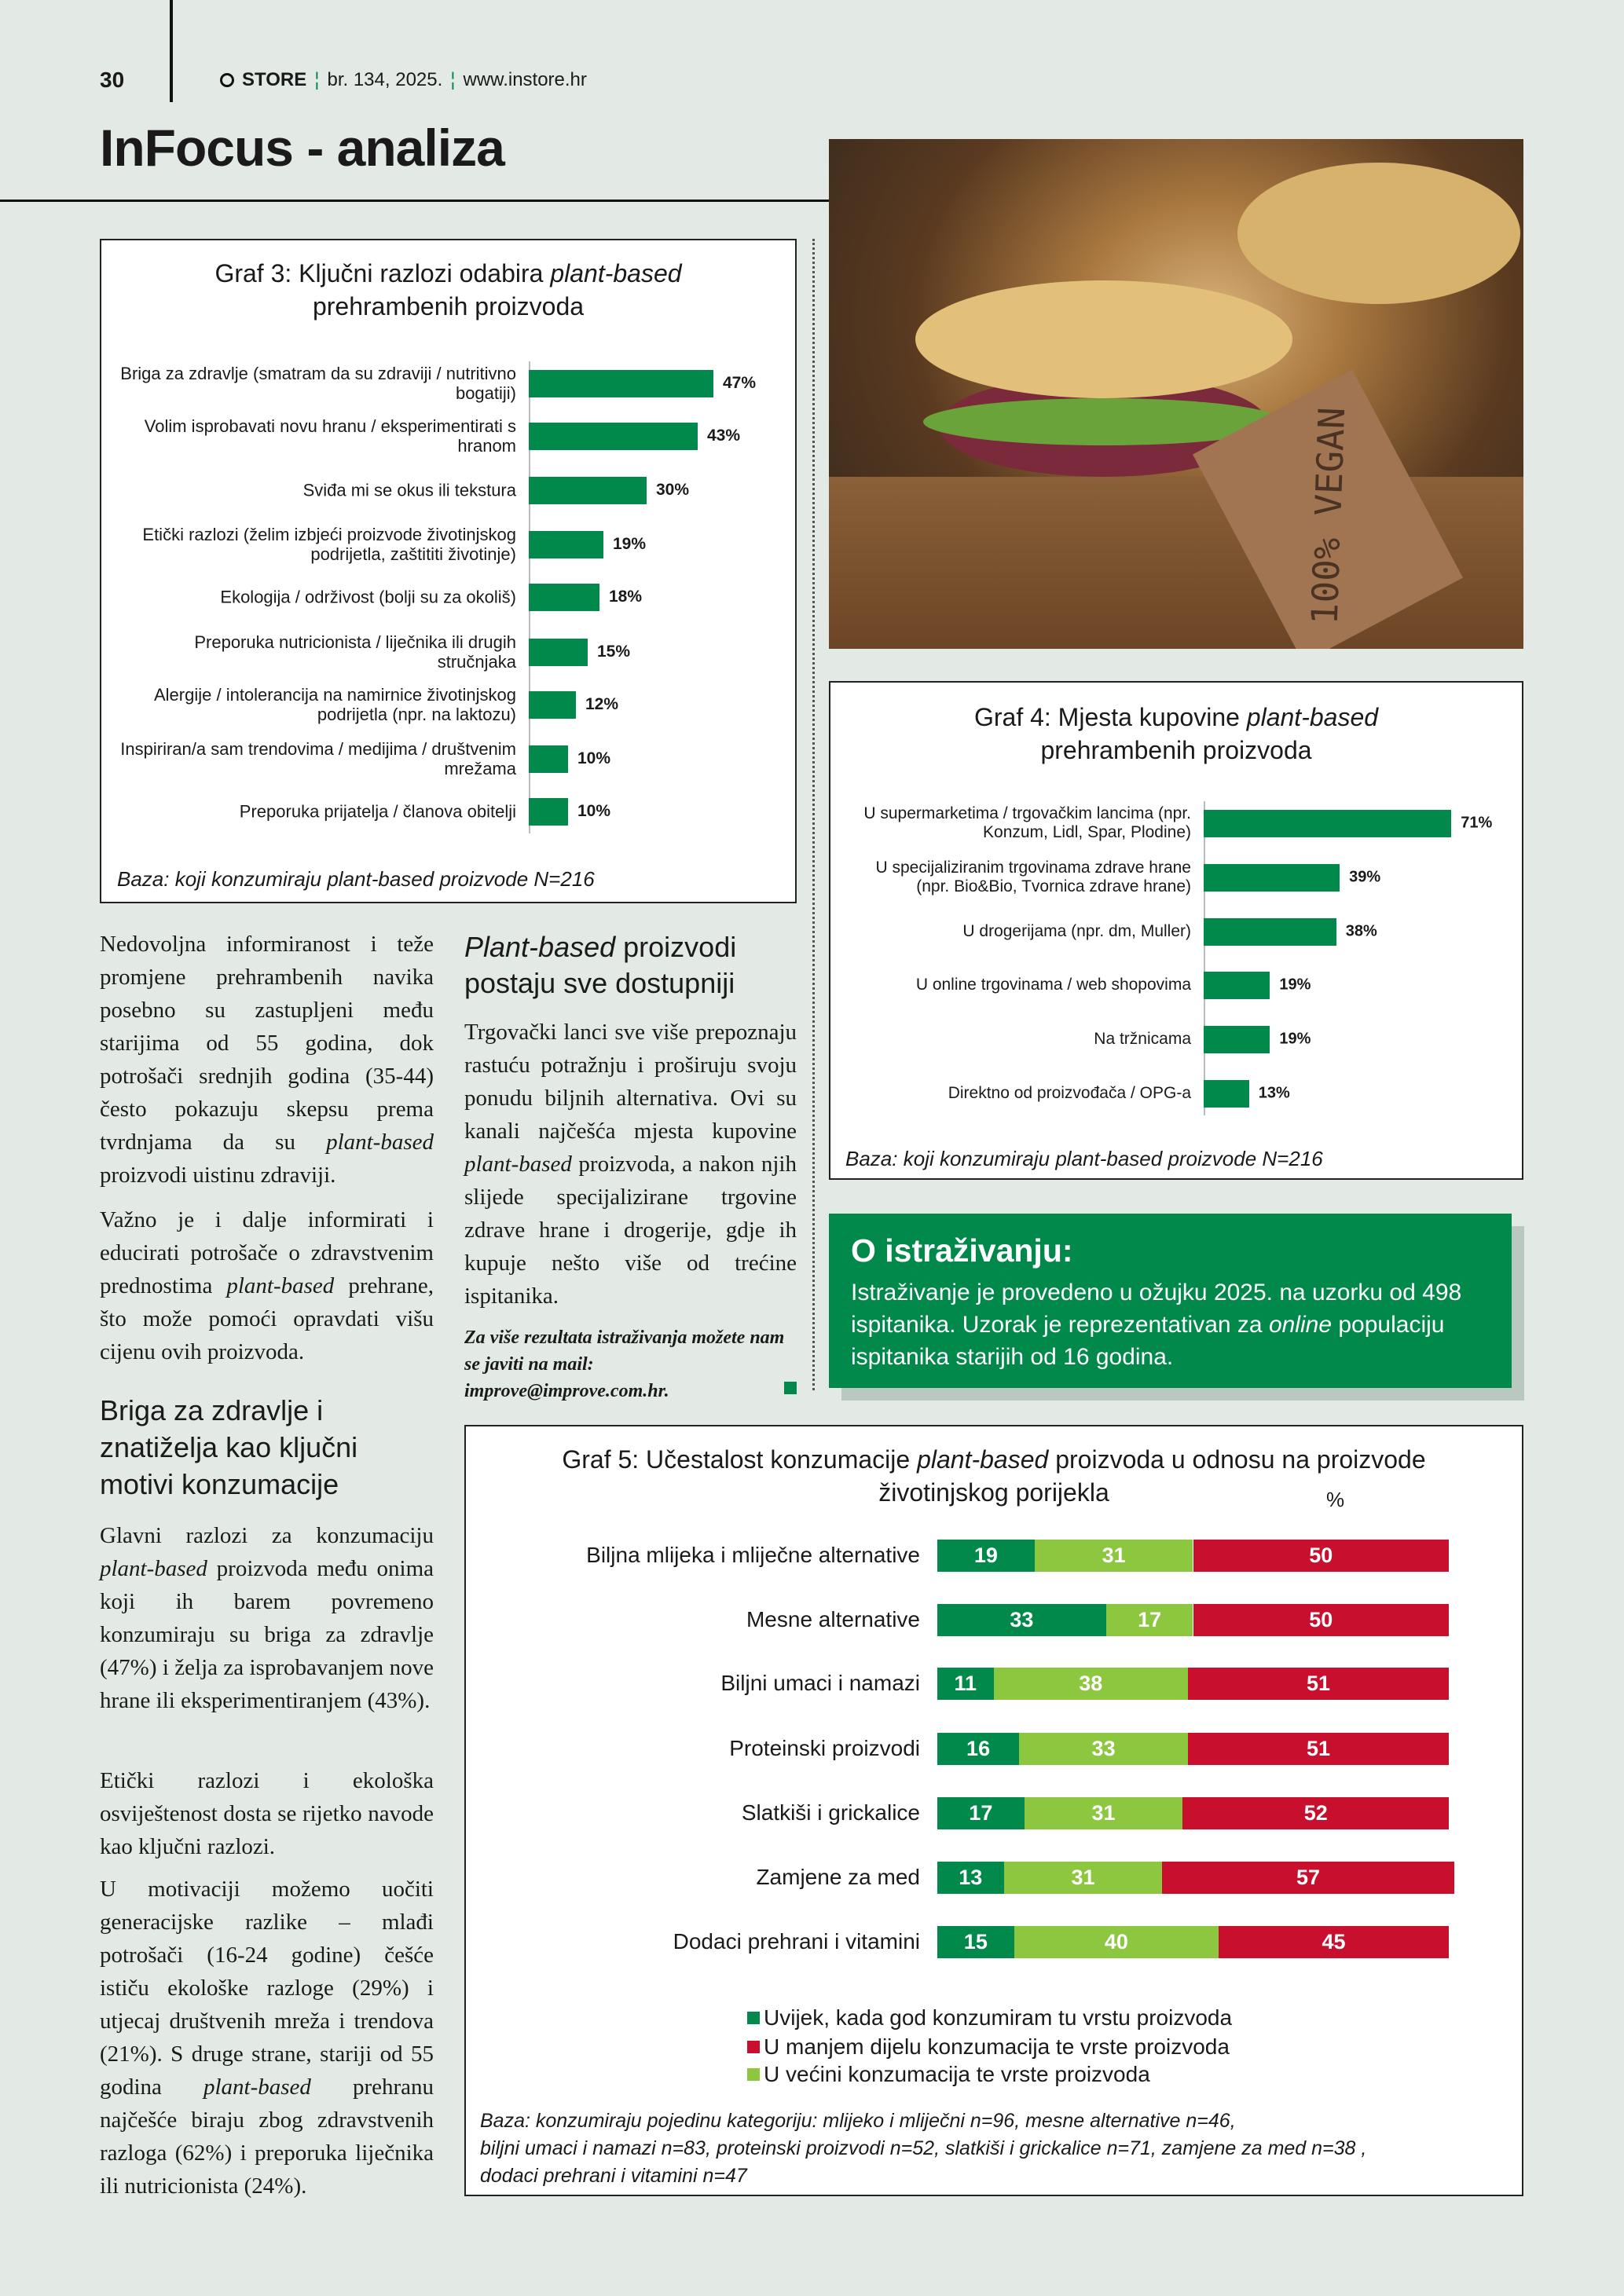 This screenshot has width=1624, height=2296. I want to click on bar-segment: 19, so click(986, 1555).